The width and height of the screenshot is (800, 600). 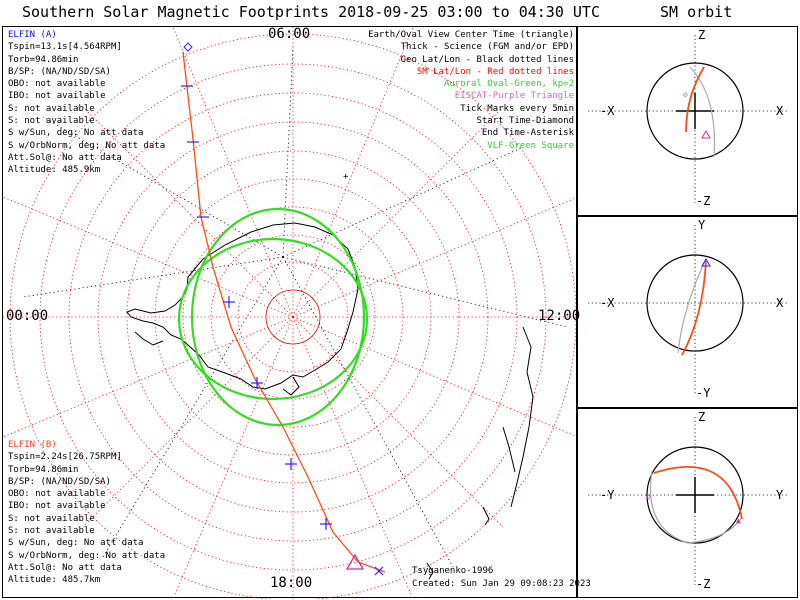 I want to click on legend-item: Thick - Science (FGM and/or EPD), so click(x=487, y=47).